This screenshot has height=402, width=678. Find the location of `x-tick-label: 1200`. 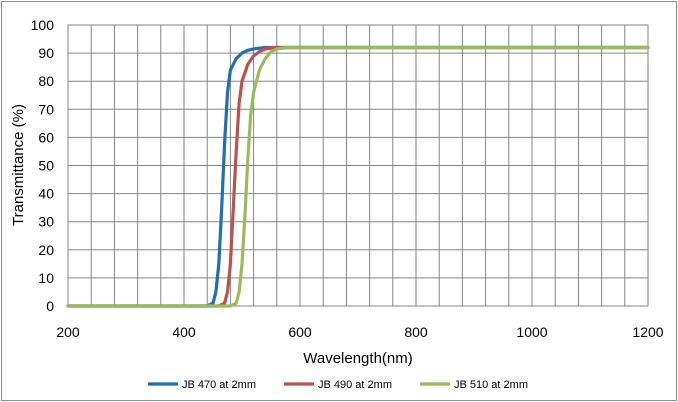

x-tick-label: 1200 is located at coordinates (647, 332).